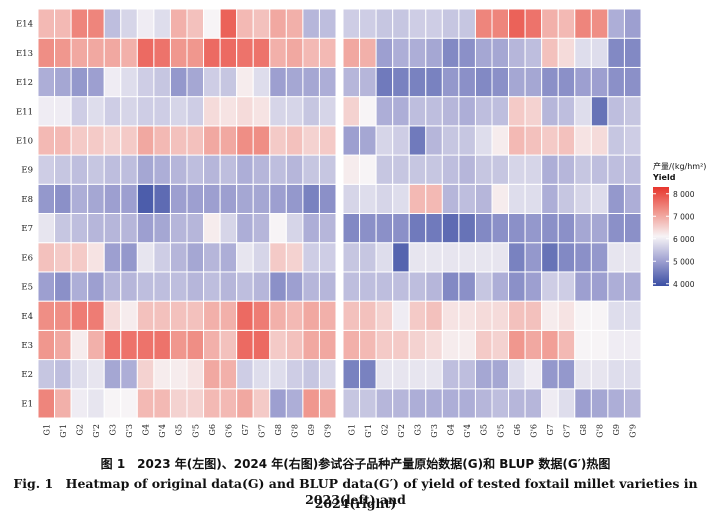 This screenshot has width=711, height=516. What do you see at coordinates (583, 429) in the screenshot?
I see `x-tick-label: G8` at bounding box center [583, 429].